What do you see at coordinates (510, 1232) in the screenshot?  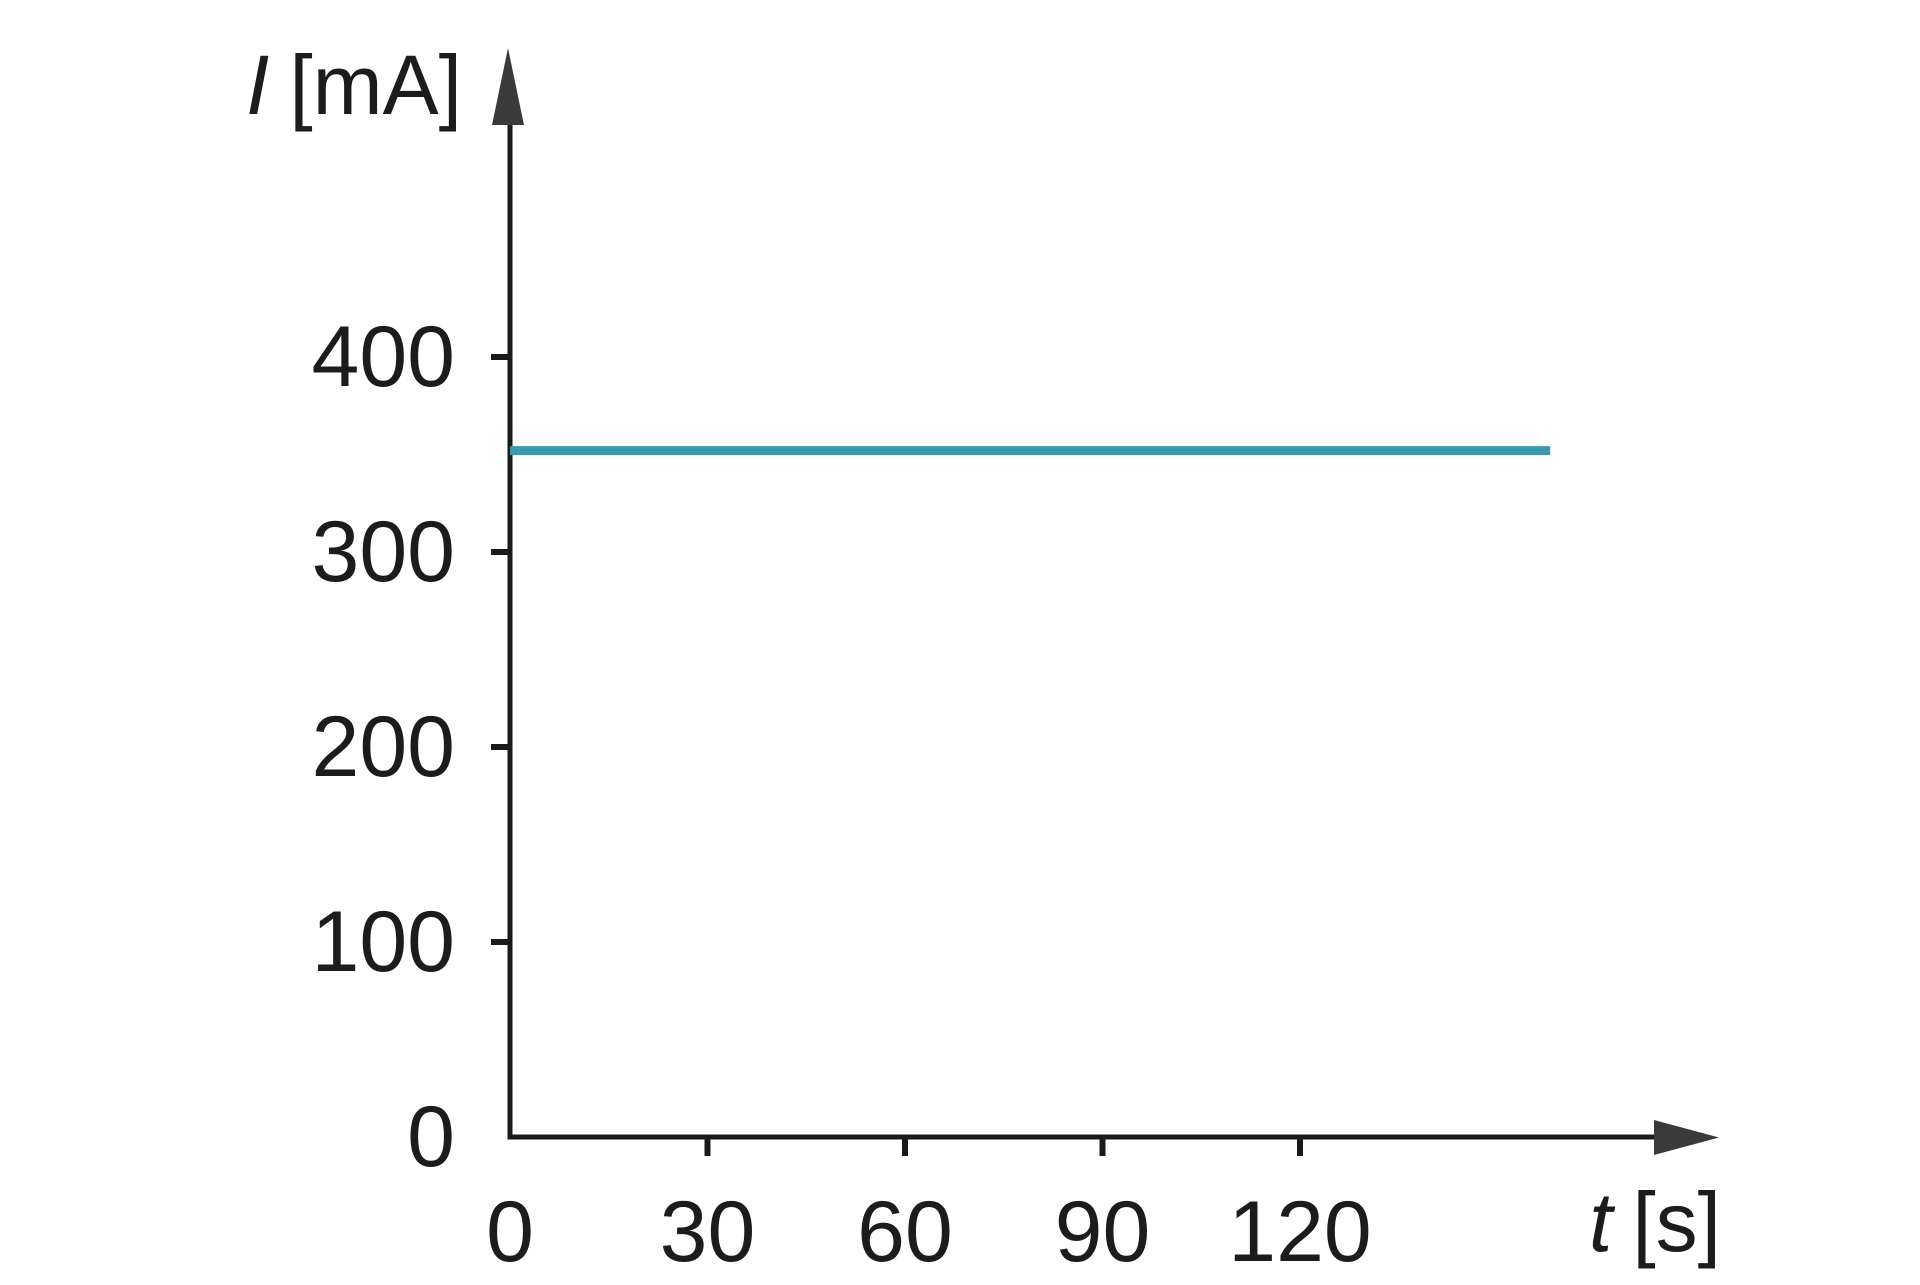 I see `x-tick-label: 0` at bounding box center [510, 1232].